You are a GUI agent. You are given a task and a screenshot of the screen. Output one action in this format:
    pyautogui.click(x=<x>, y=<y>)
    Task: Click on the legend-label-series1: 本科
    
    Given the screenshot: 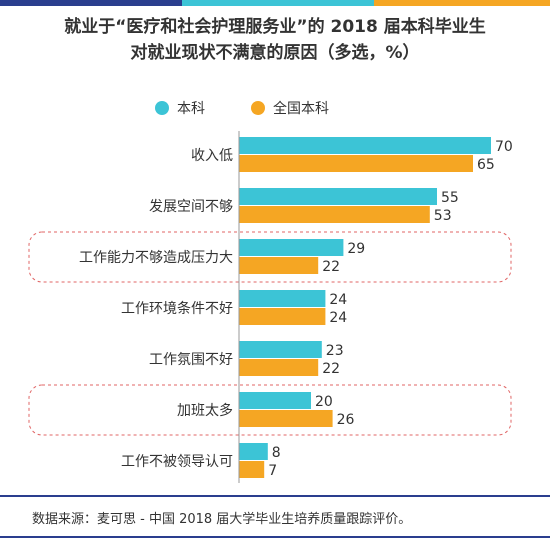 What is the action you would take?
    pyautogui.click(x=191, y=109)
    